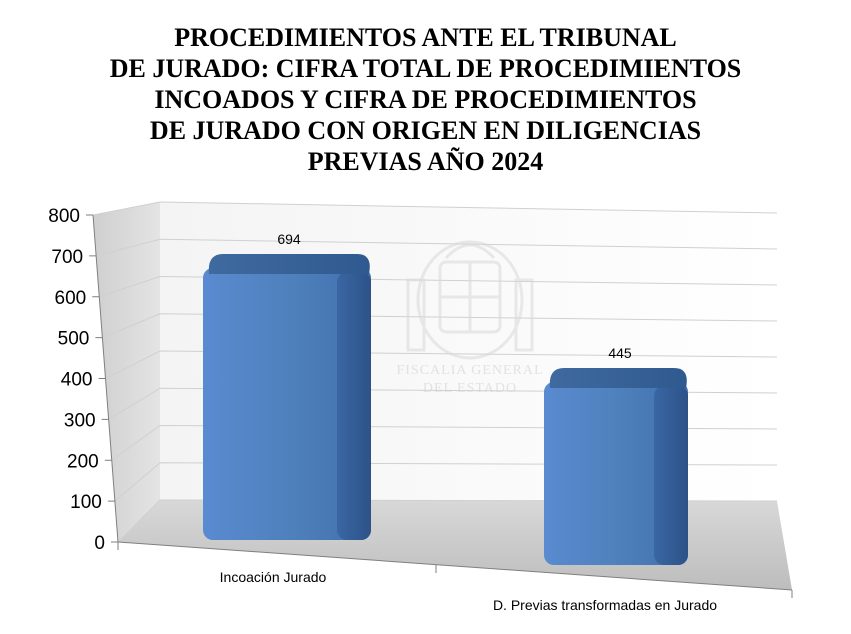 This screenshot has width=851, height=634. I want to click on title-line: DE JURADO CON ORIGEN EN DILIGENCIAS, so click(425, 130).